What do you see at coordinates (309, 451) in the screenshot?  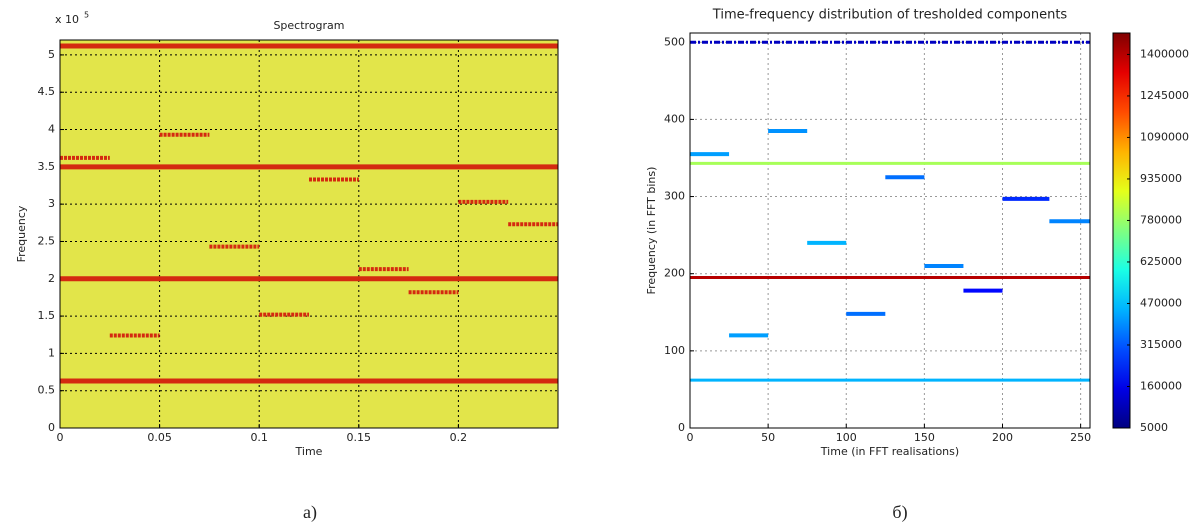 I see `x-axis-label: Time` at bounding box center [309, 451].